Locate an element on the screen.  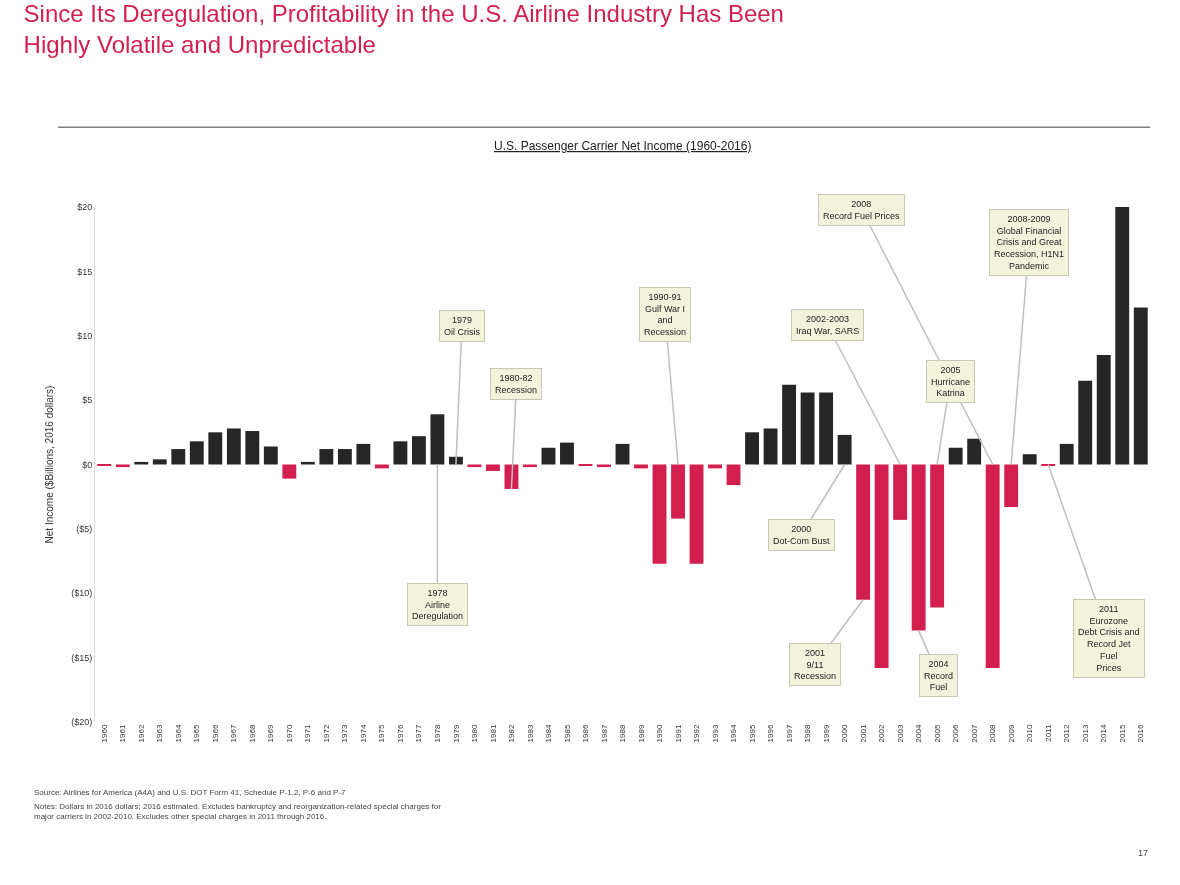
x-tick-label: 1986 is located at coordinates (586, 733).